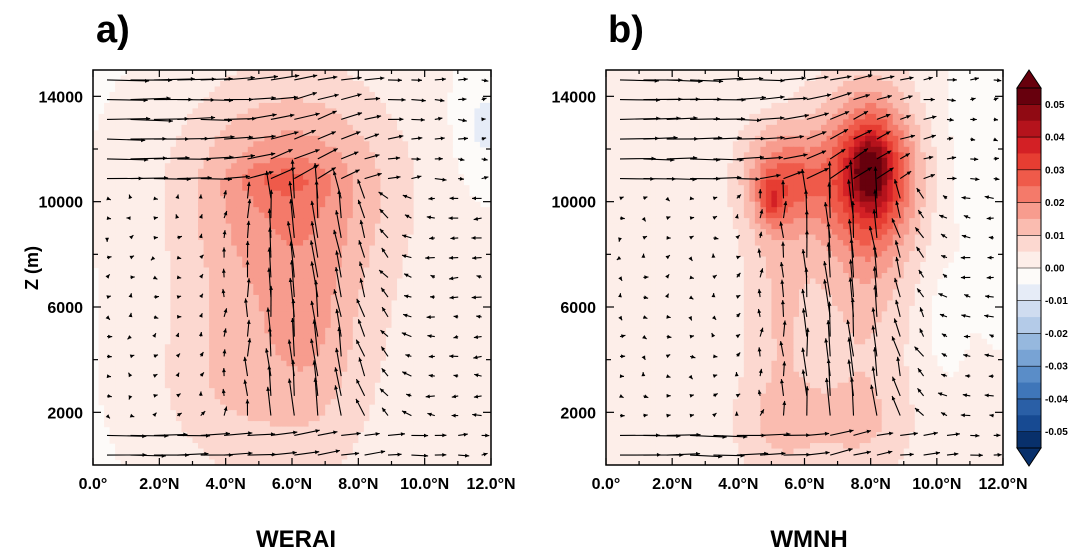  What do you see at coordinates (485, 454) in the screenshot?
I see `wind-vector-head` at bounding box center [485, 454].